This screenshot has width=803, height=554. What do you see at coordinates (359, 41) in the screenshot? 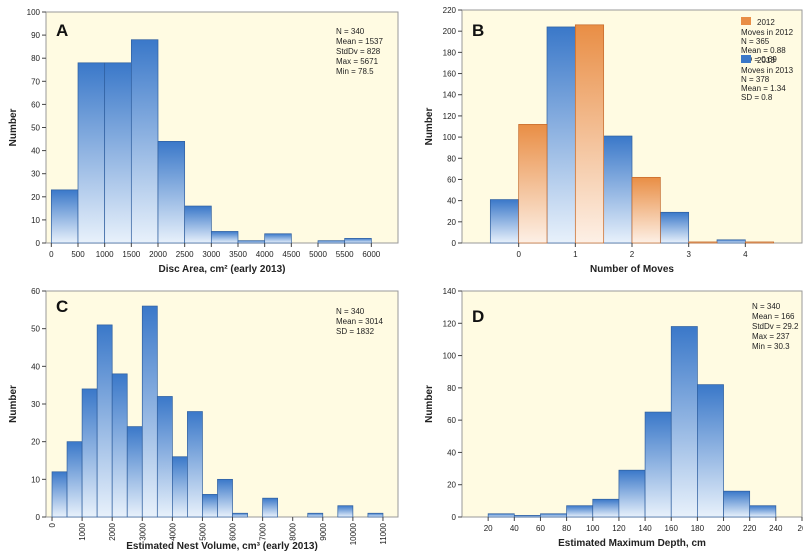
I see `stat-line: Mean = 1537` at bounding box center [359, 41].